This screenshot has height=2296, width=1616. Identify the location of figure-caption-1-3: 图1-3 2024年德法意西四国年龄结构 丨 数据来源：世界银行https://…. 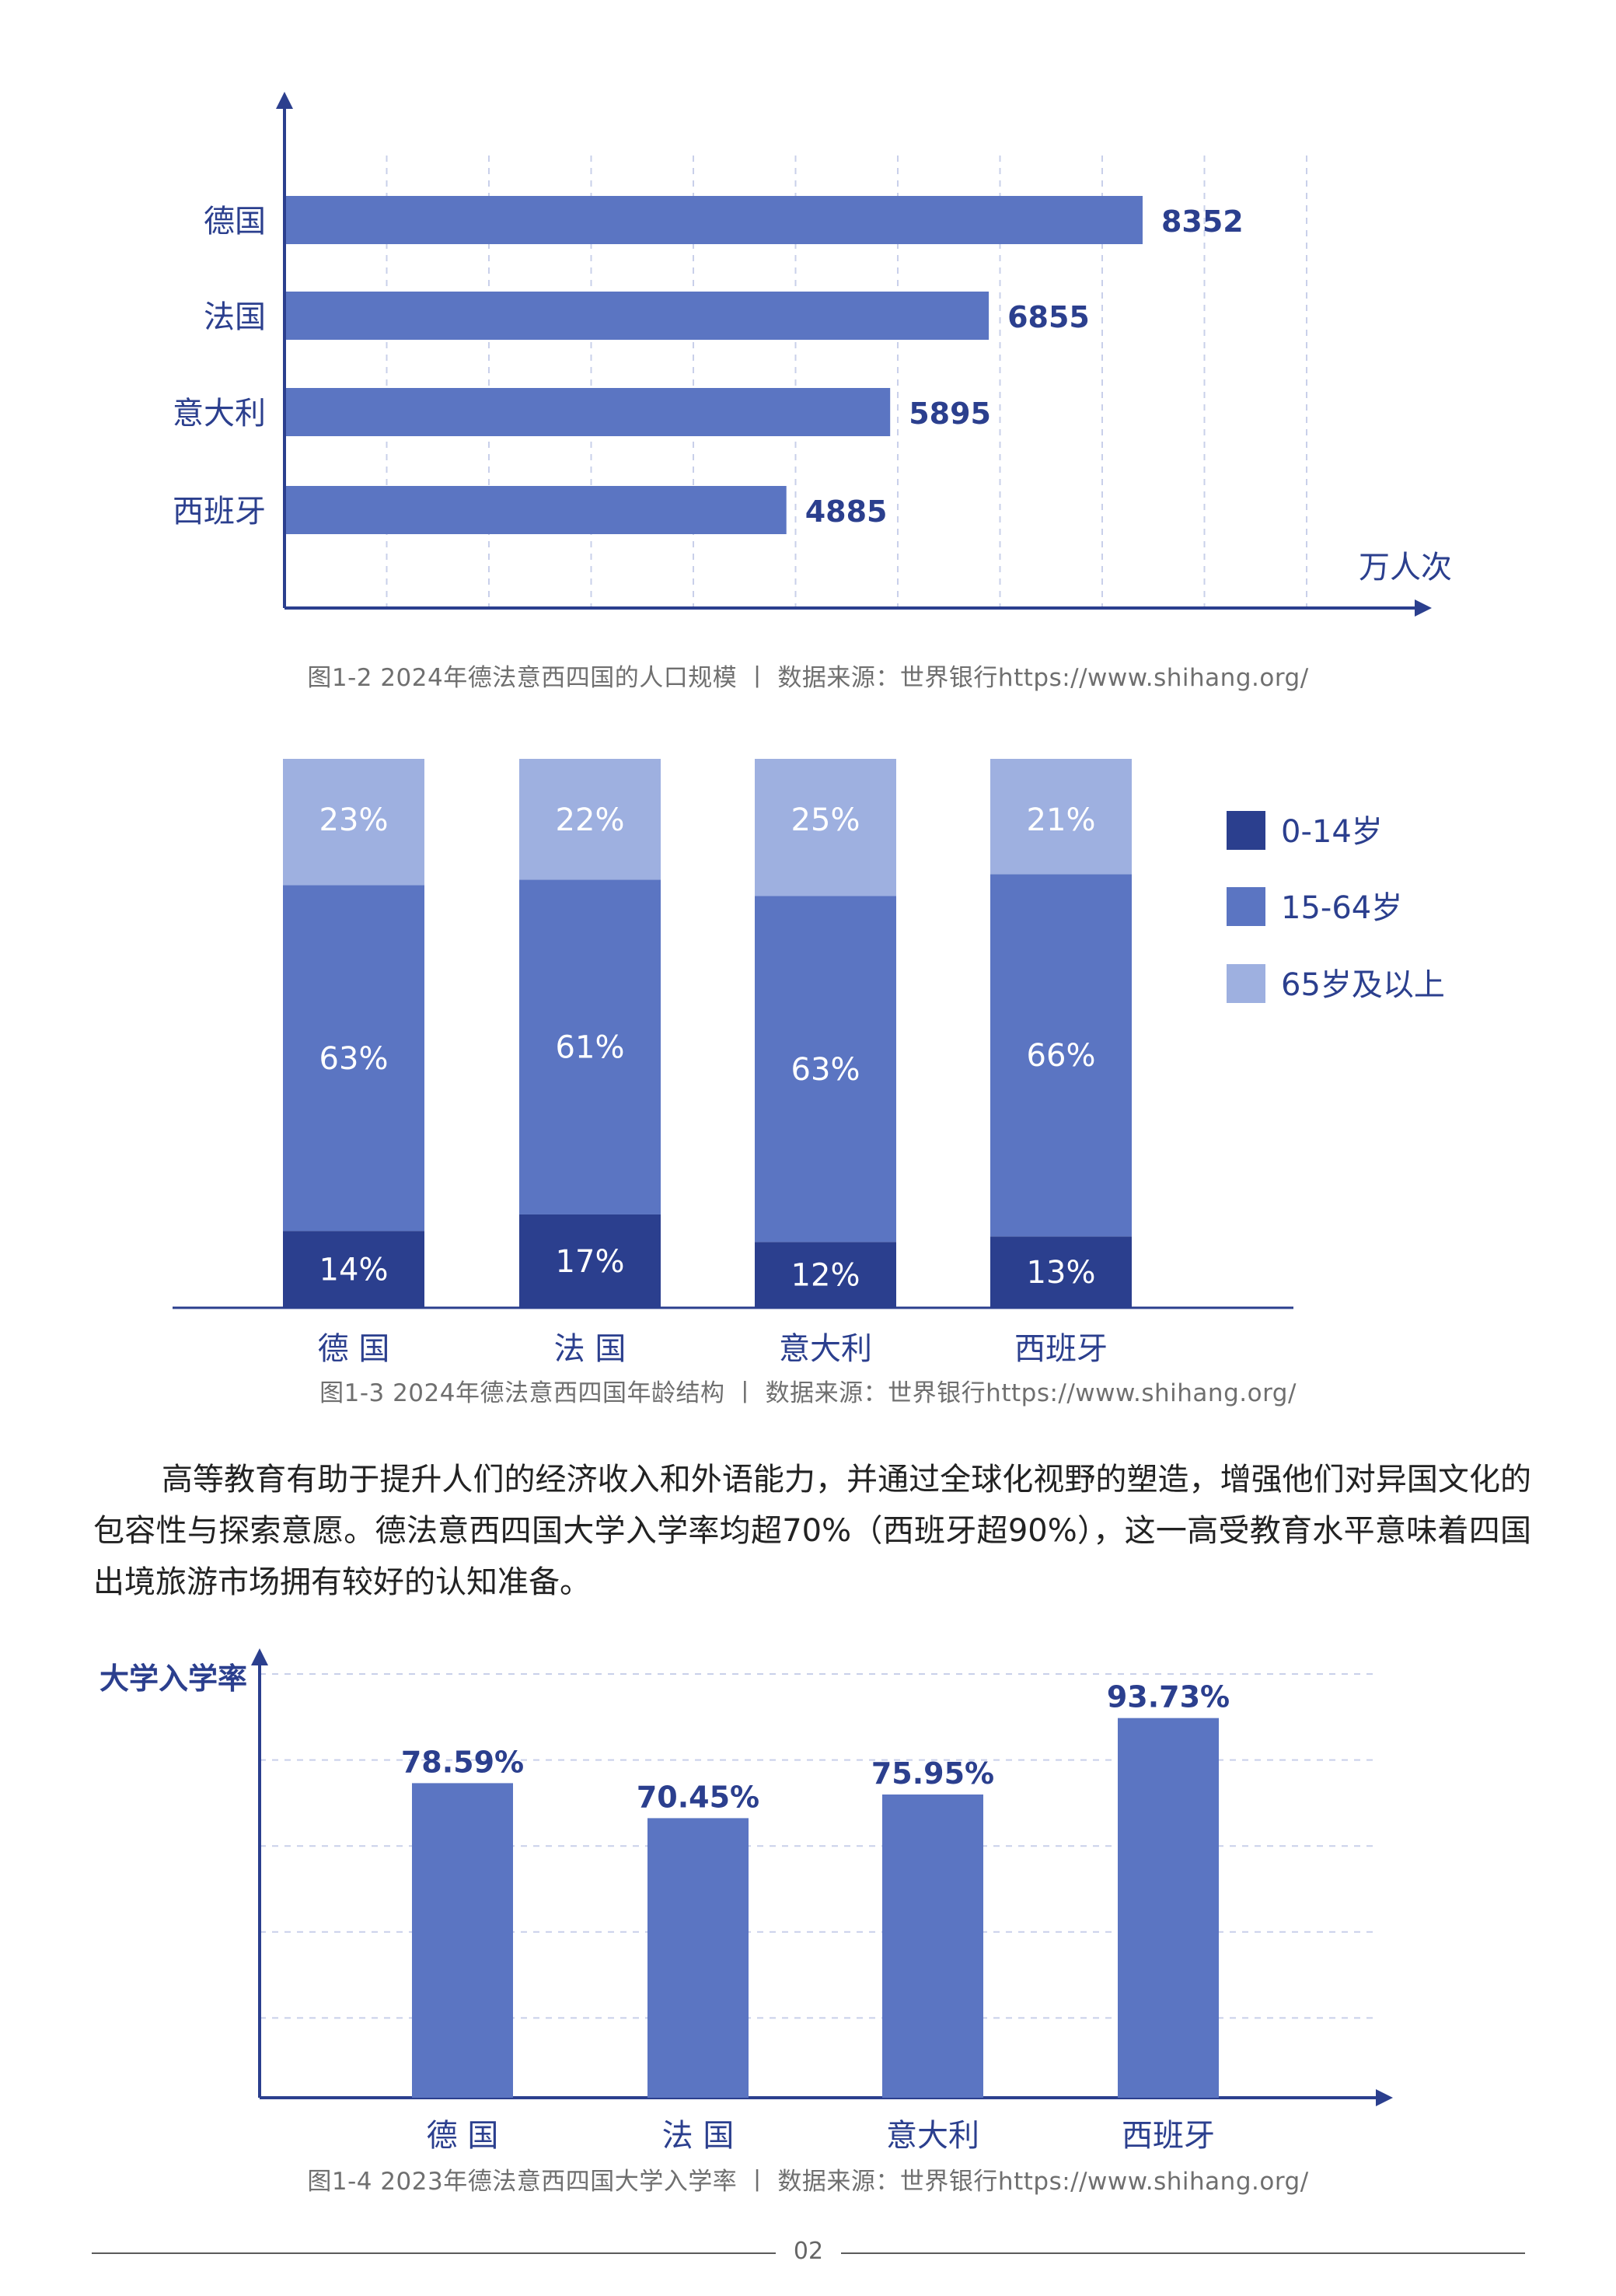
(808, 1393).